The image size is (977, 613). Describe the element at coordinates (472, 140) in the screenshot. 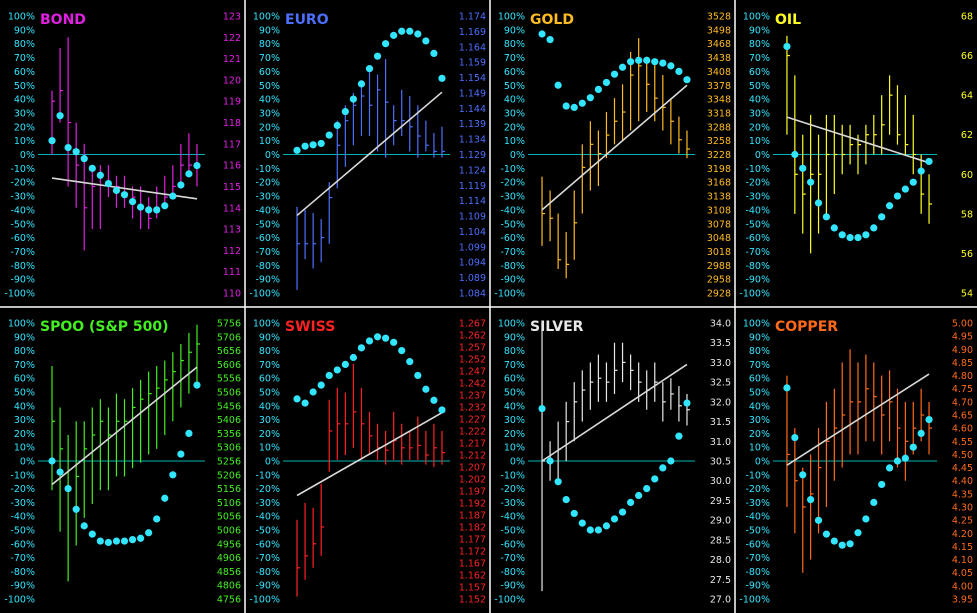

I see `price-tick-label: 1.134` at that location.